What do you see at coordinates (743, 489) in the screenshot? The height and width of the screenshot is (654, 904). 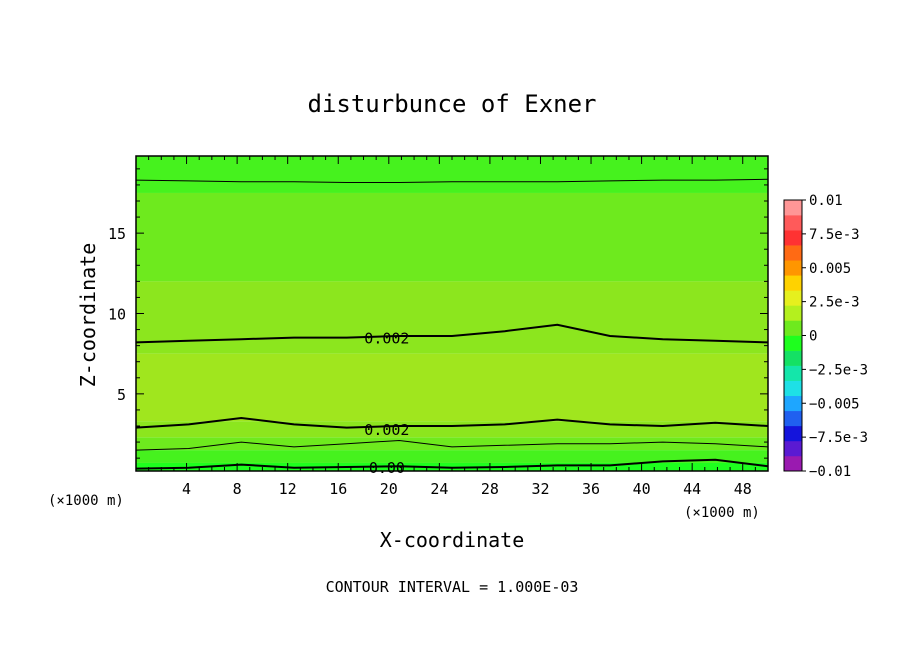 I see `x-tick-label-48: 48` at bounding box center [743, 489].